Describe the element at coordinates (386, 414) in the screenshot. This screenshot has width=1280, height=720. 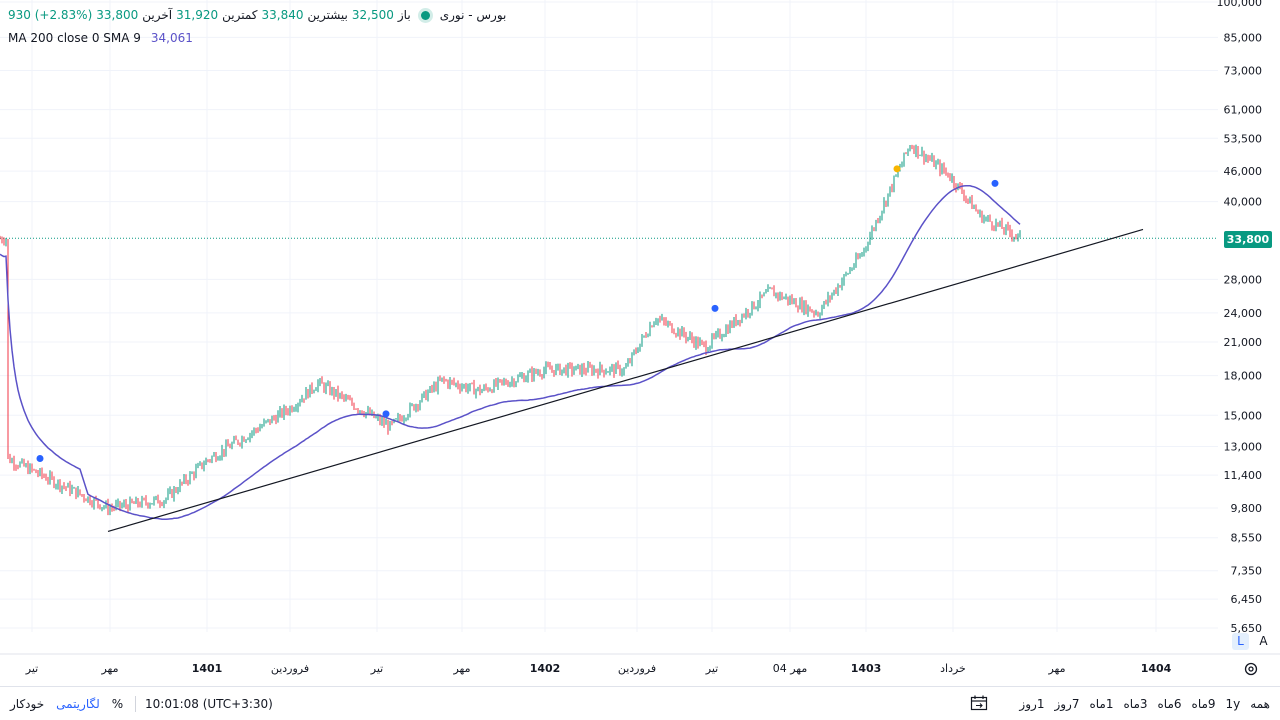
I see `signal-marker` at that location.